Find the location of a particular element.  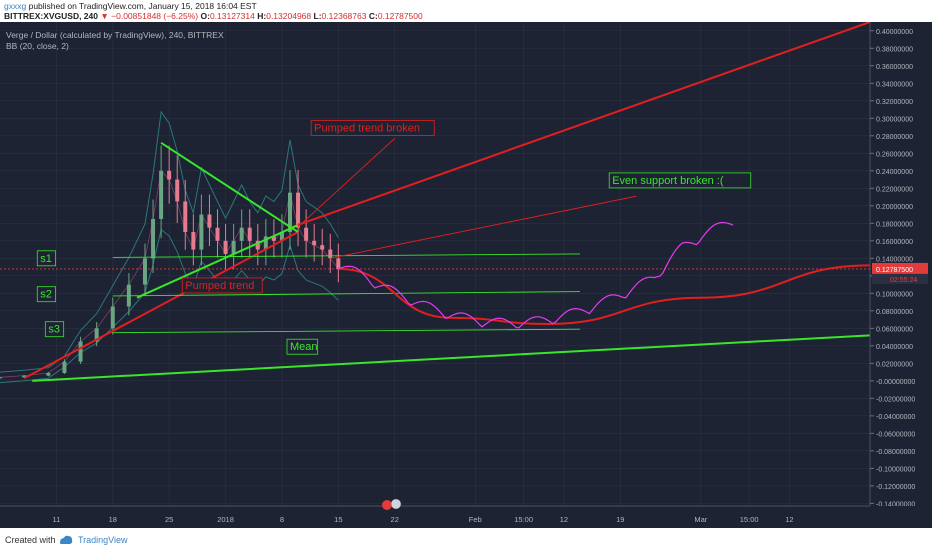

high-value: 0.13204968 is located at coordinates (289, 16).